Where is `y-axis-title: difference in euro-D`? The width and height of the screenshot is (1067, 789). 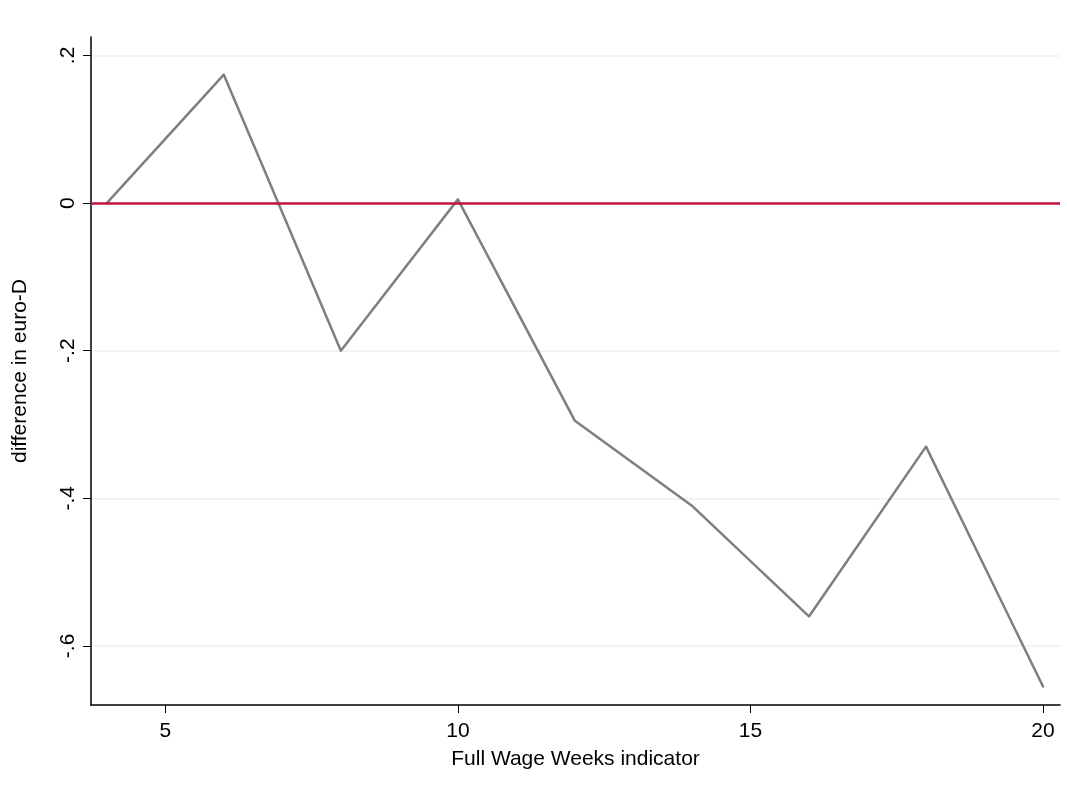 y-axis-title: difference in euro-D is located at coordinates (18, 371).